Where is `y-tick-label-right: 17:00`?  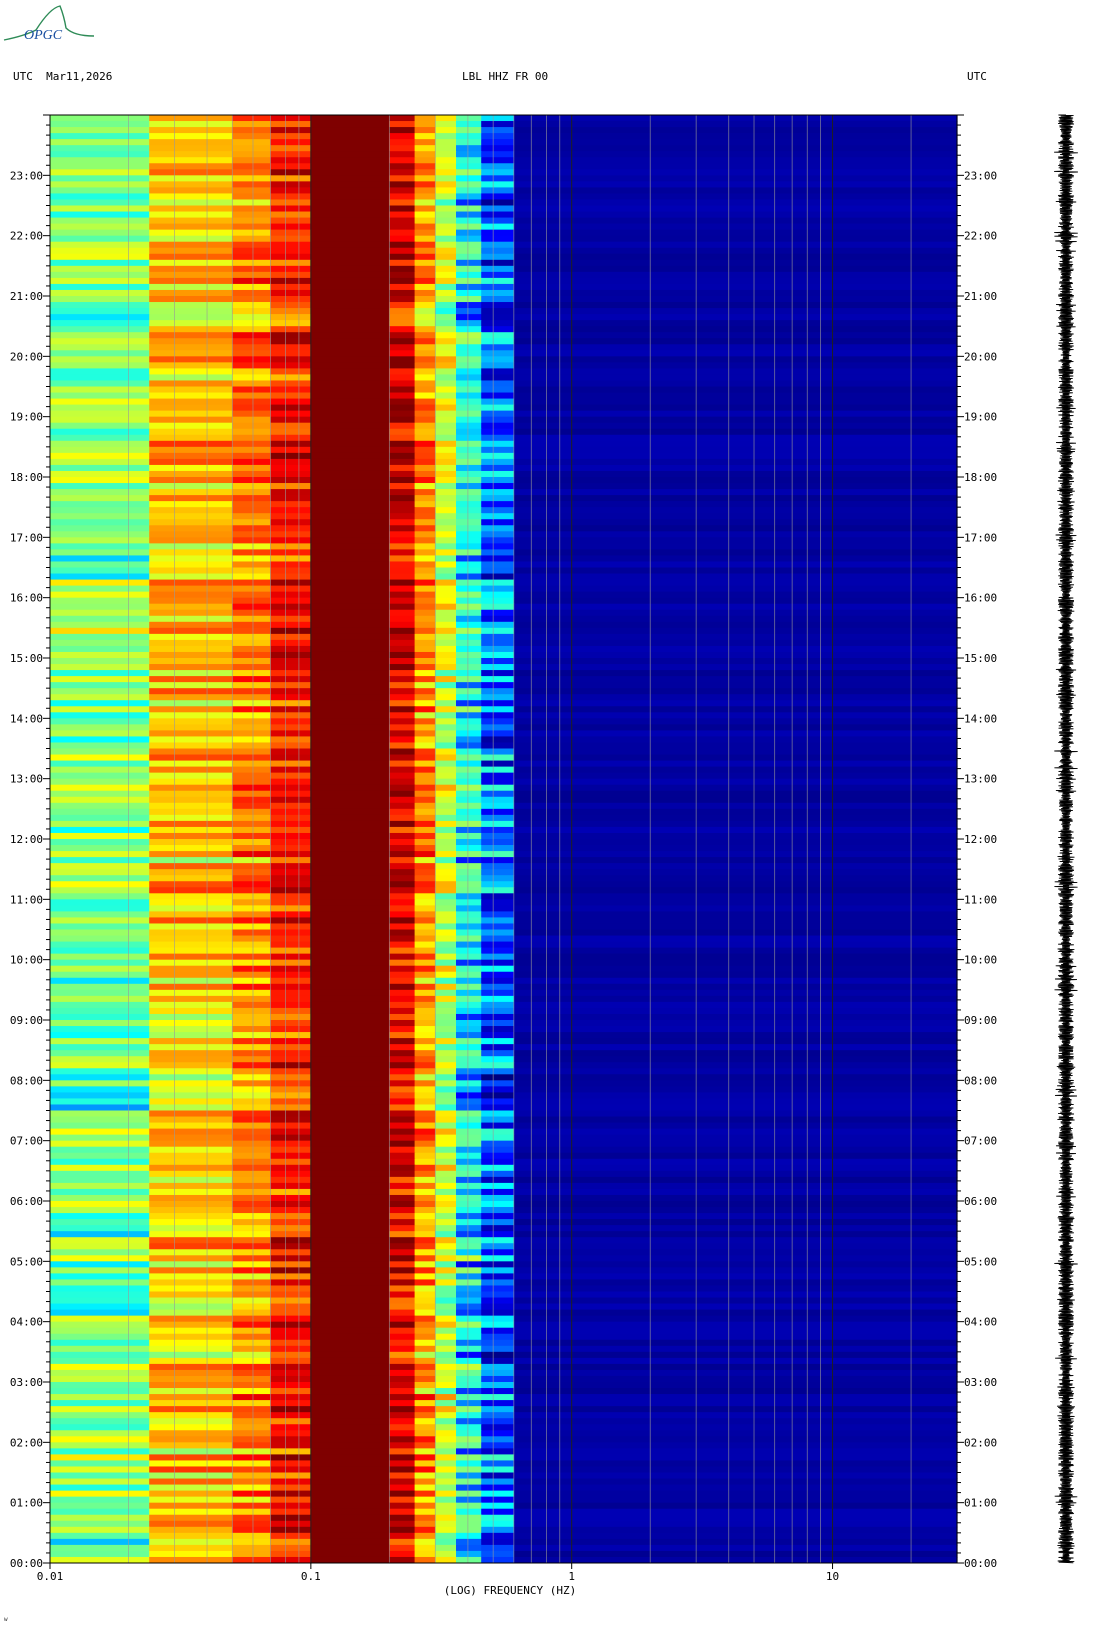 y-tick-label-right: 17:00 is located at coordinates (980, 537).